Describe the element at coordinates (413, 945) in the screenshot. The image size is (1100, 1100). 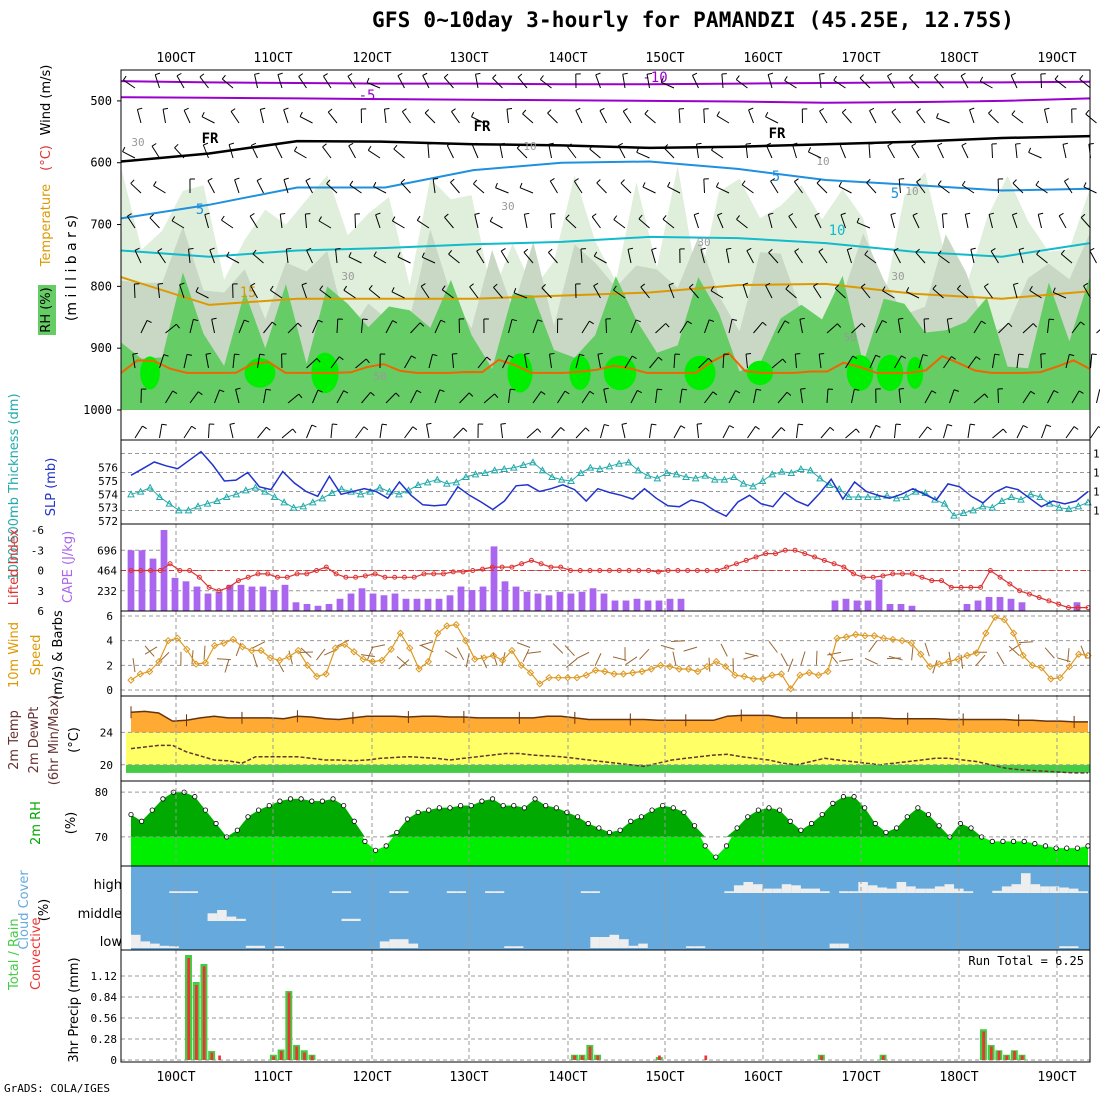
I see `cloud-bar-low` at that location.